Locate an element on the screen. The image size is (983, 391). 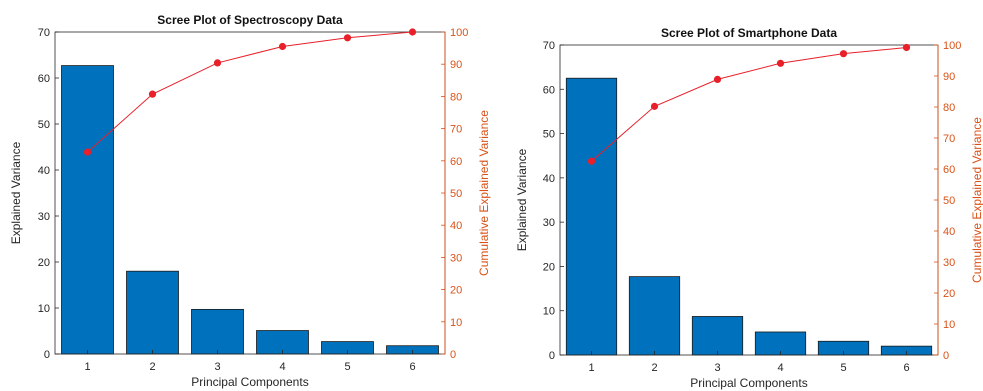
chart-title: Scree Plot of Spectroscopy Data is located at coordinates (250, 20).